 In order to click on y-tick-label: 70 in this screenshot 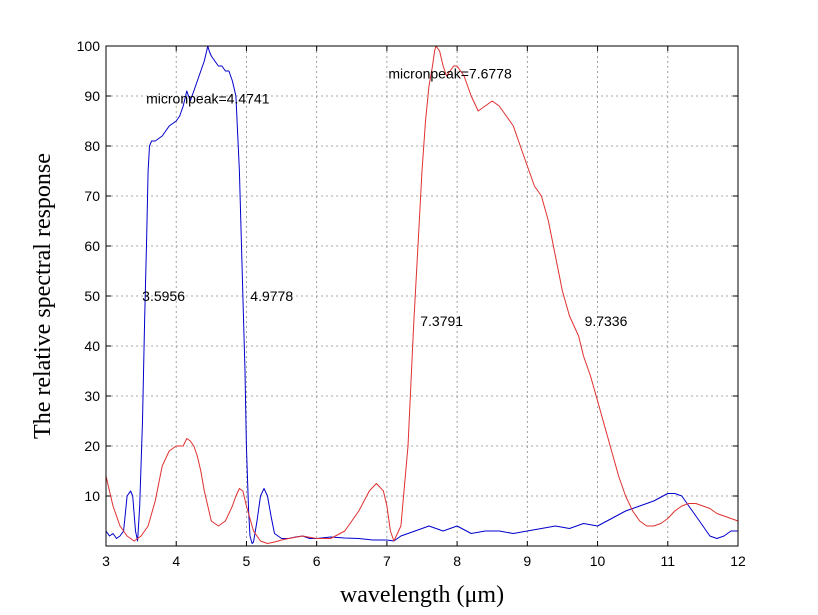, I will do `click(92, 196)`.